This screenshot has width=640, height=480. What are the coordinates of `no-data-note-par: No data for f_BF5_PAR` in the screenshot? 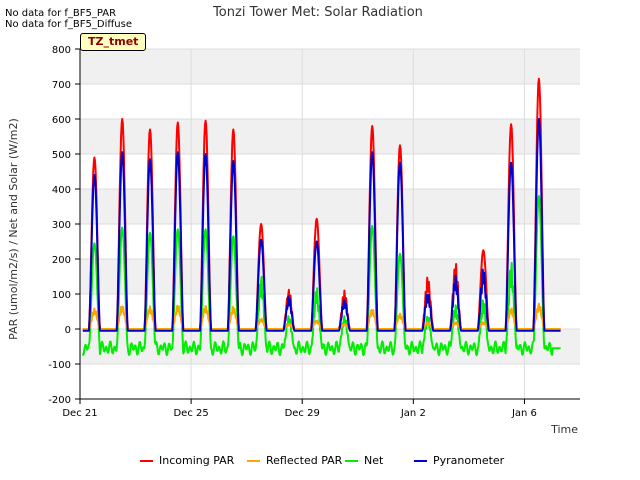 It's located at (61, 13).